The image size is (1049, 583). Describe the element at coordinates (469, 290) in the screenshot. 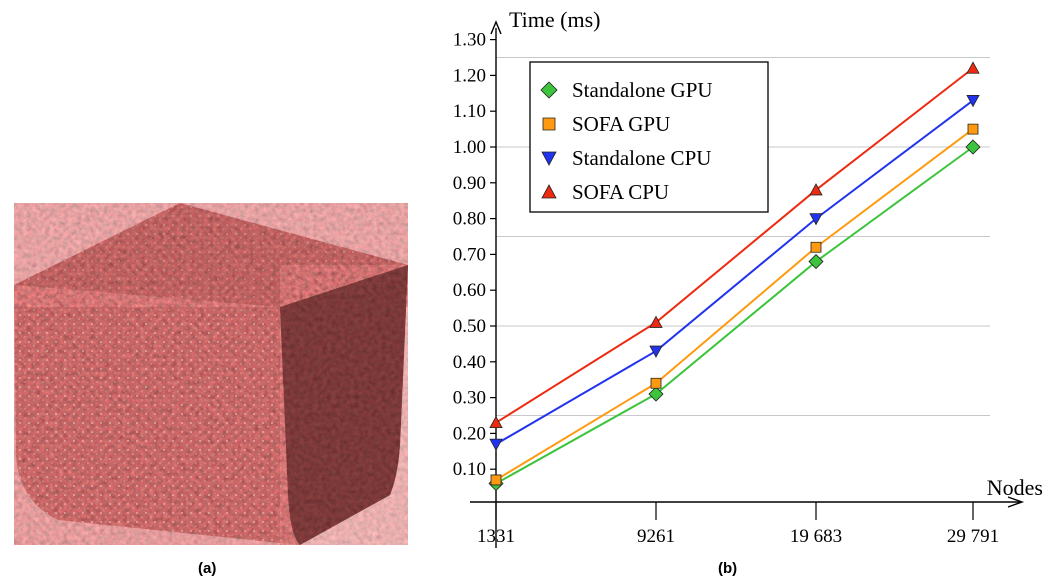

I see `y-tick-label-5: 0.60` at that location.